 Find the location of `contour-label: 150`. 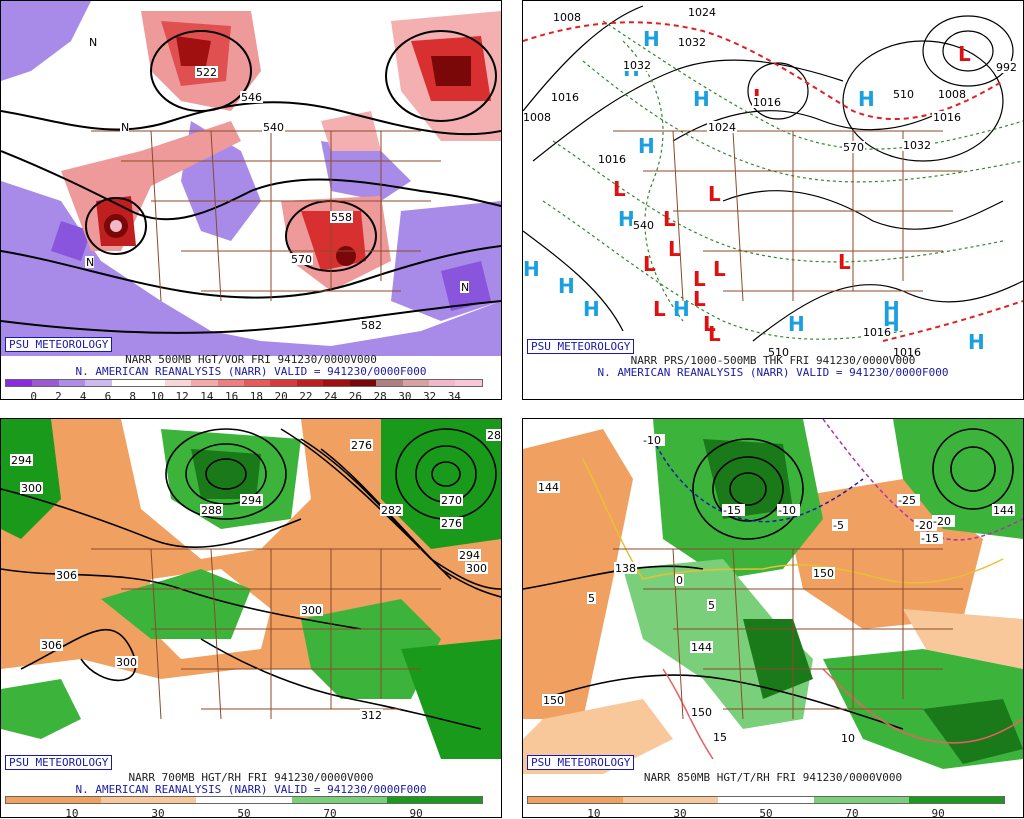

contour-label: 150 is located at coordinates (823, 573).